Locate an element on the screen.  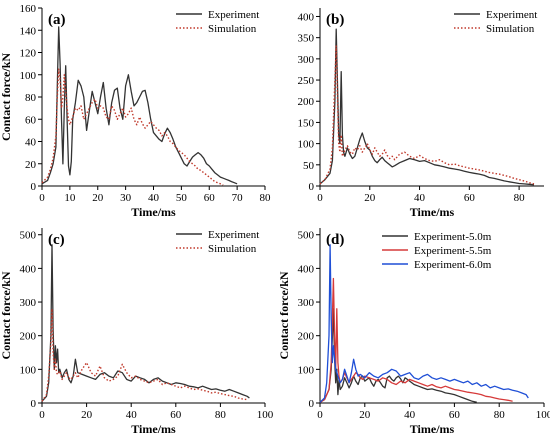
legend-label: Experiment-5.0m is located at coordinates (453, 237).